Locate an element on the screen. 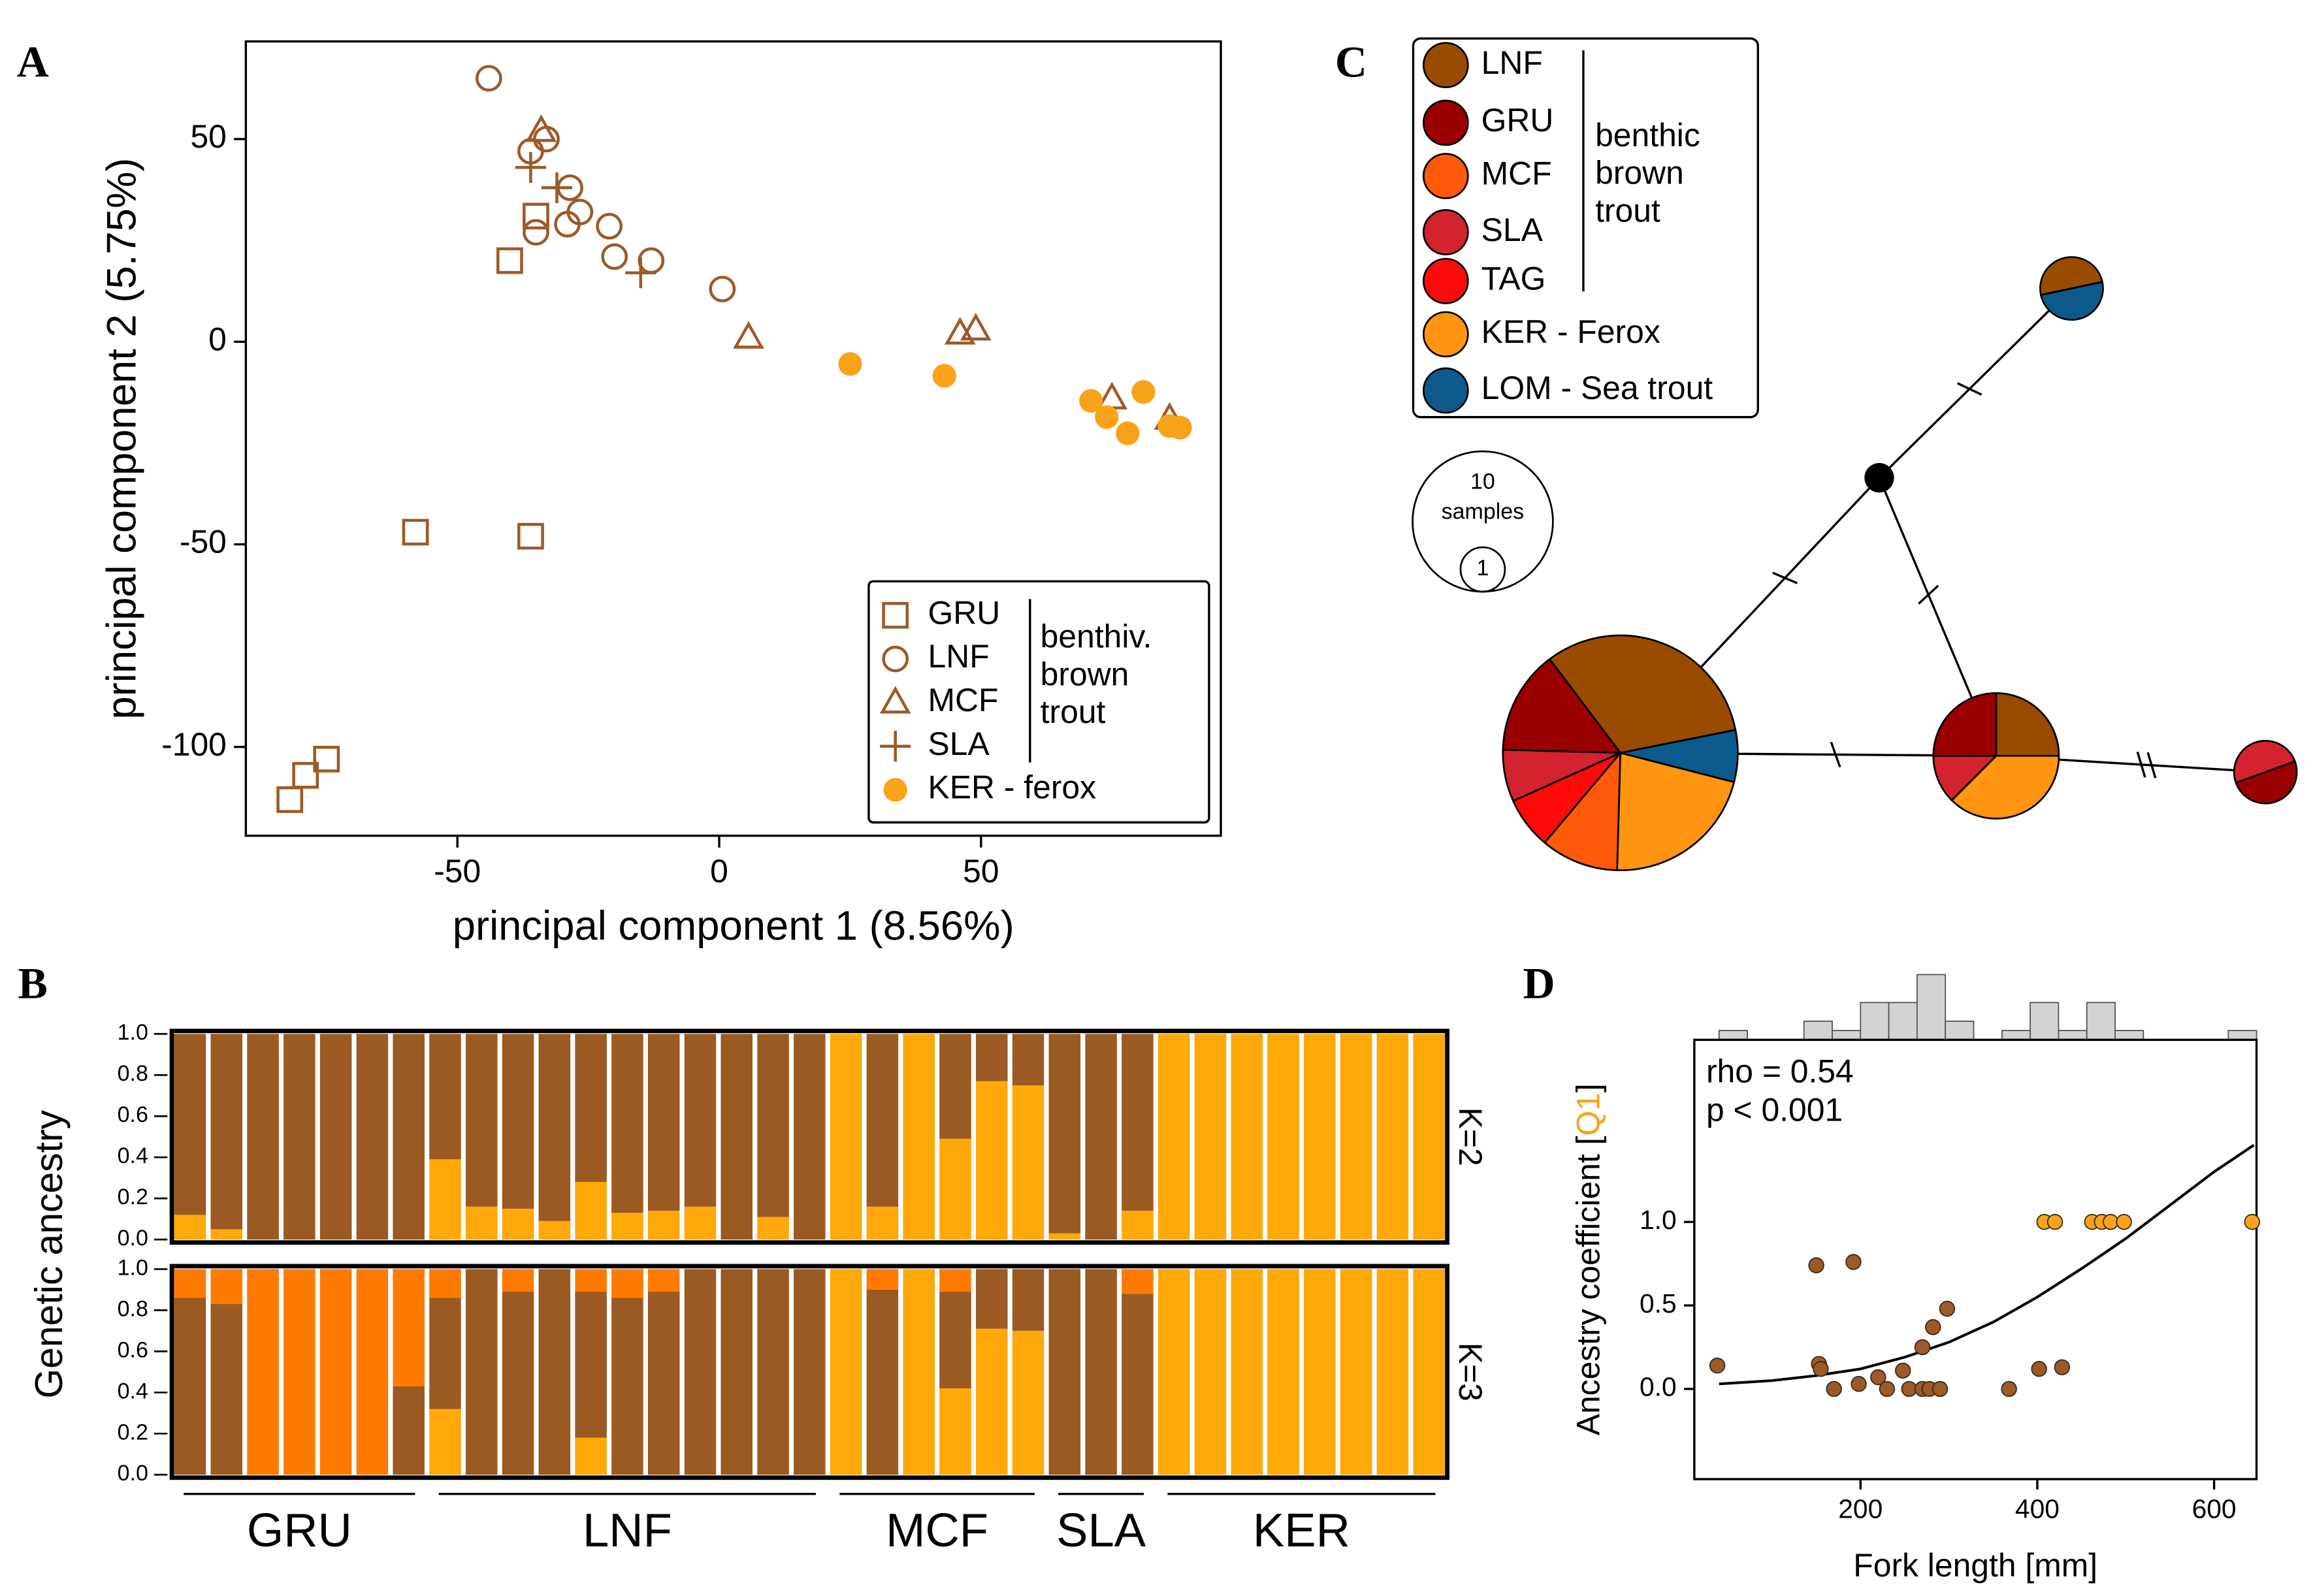 Image resolution: width=2313 pixels, height=1596 pixels. y-axis-label: Ancestry coefficient [Q1] is located at coordinates (1588, 1259).